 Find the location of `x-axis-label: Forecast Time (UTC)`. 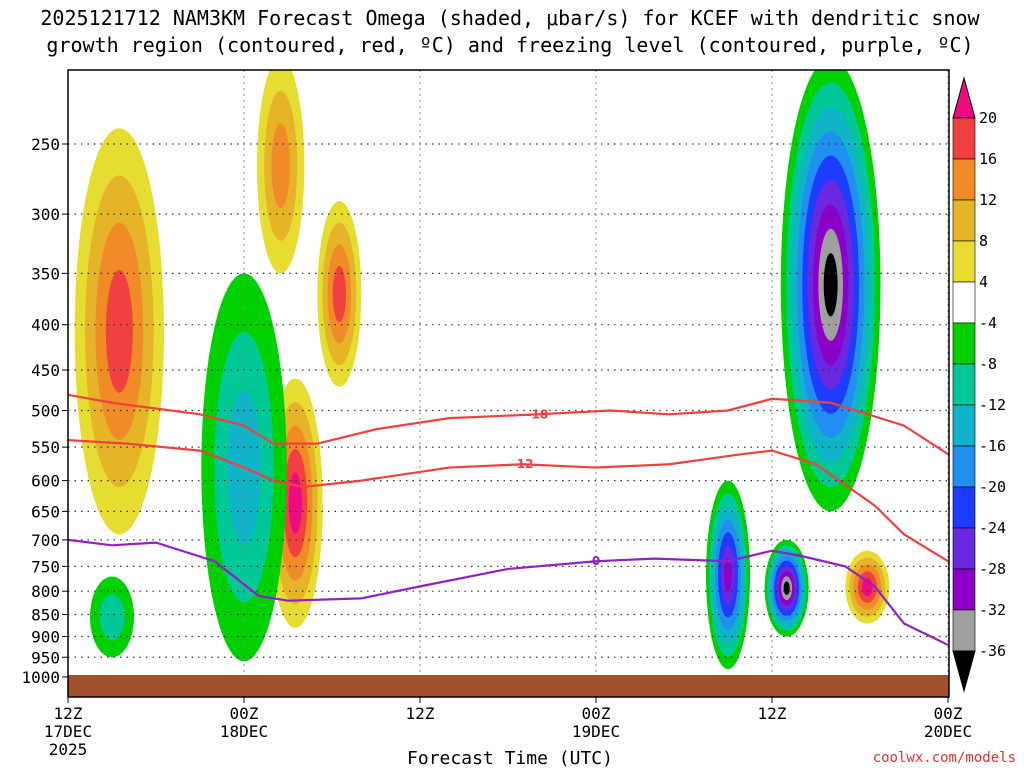

x-axis-label: Forecast Time (UTC) is located at coordinates (510, 758).